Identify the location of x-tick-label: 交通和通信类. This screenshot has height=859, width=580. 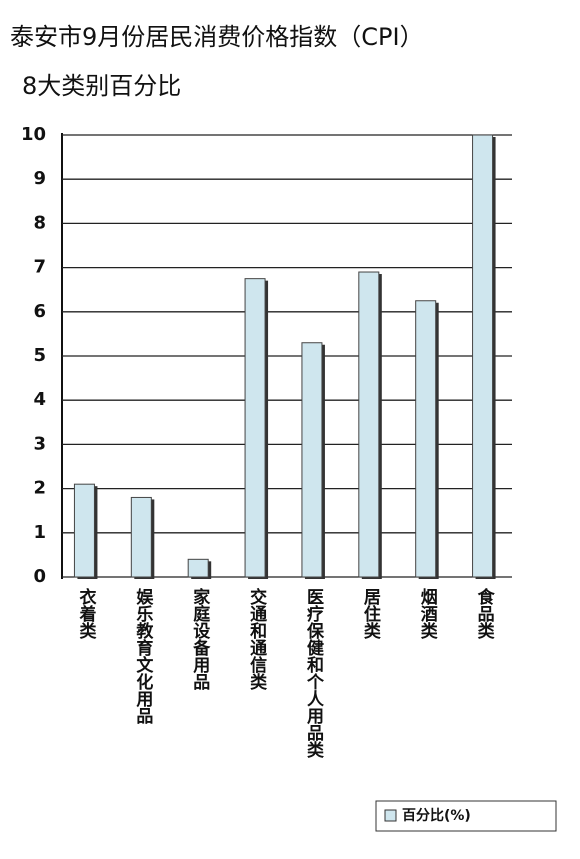
(256, 639).